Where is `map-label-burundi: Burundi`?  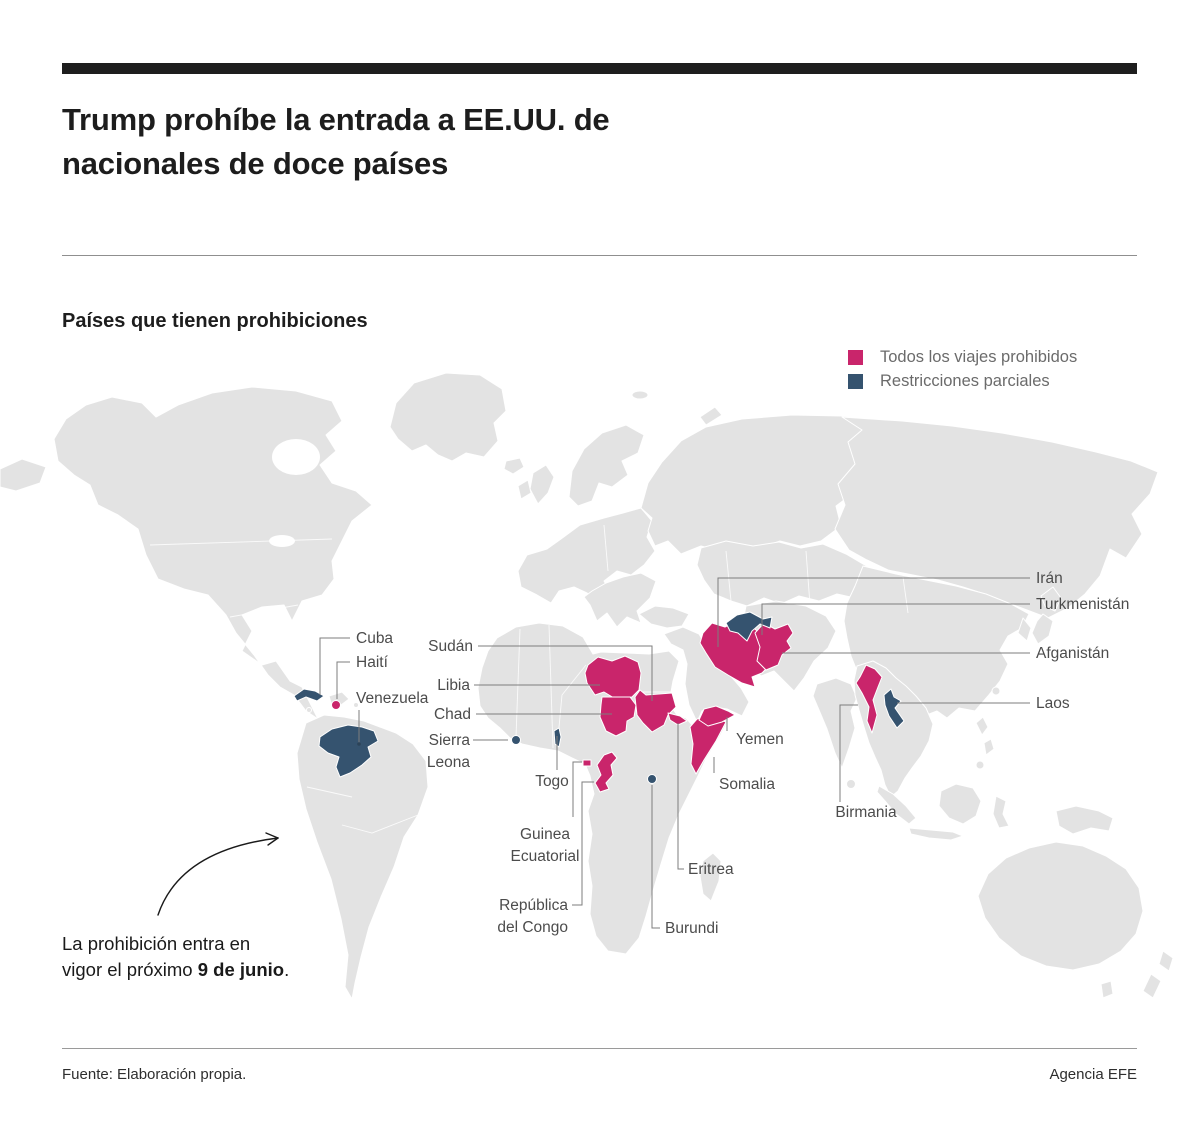
map-label-burundi: Burundi is located at coordinates (691, 928).